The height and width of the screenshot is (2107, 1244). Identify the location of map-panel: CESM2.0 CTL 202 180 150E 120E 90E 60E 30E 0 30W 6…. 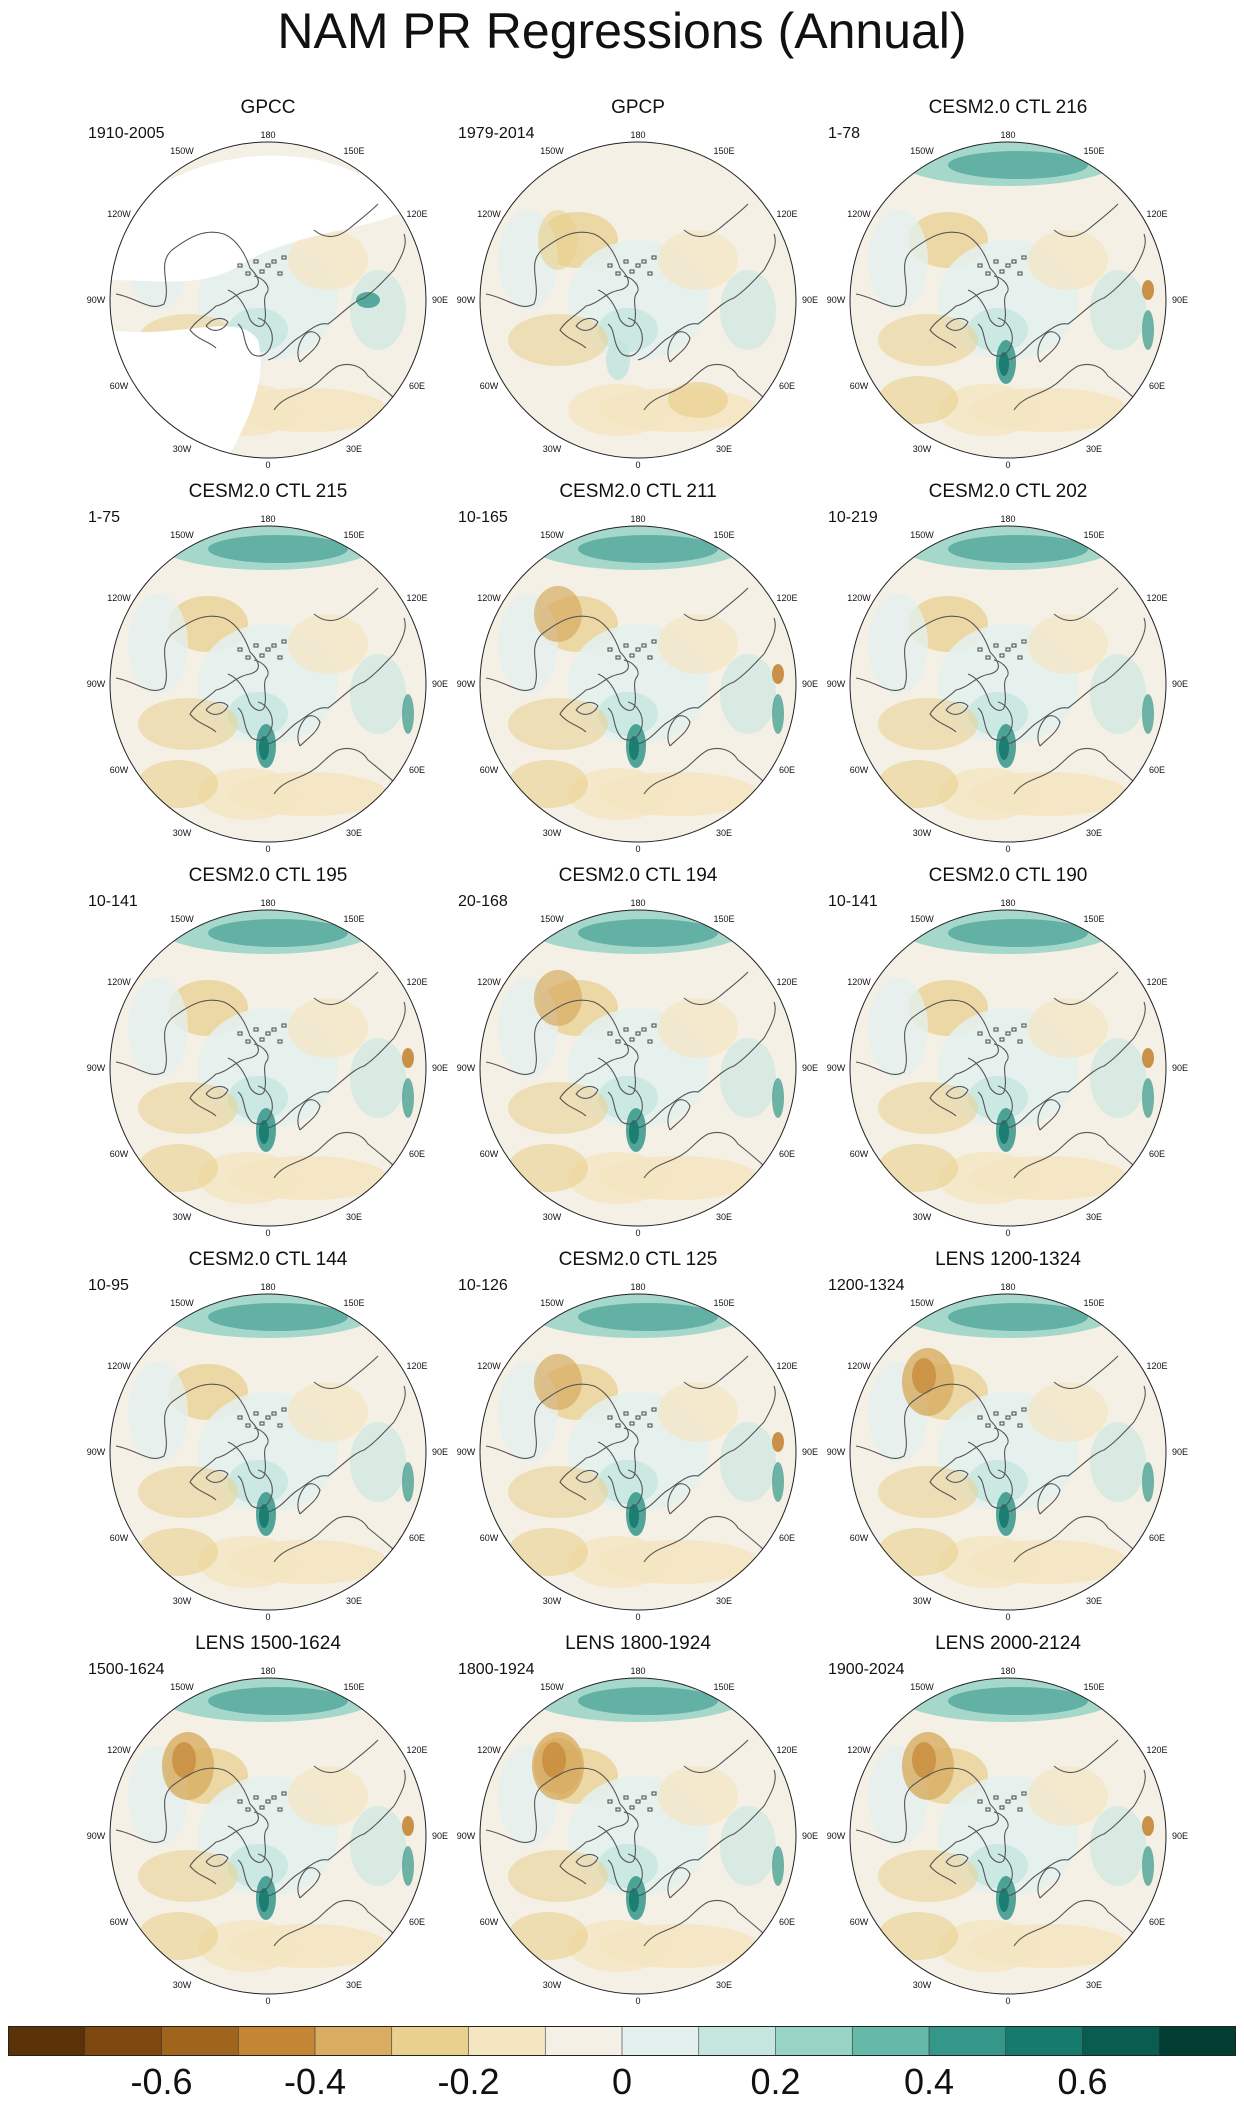
(1007, 670).